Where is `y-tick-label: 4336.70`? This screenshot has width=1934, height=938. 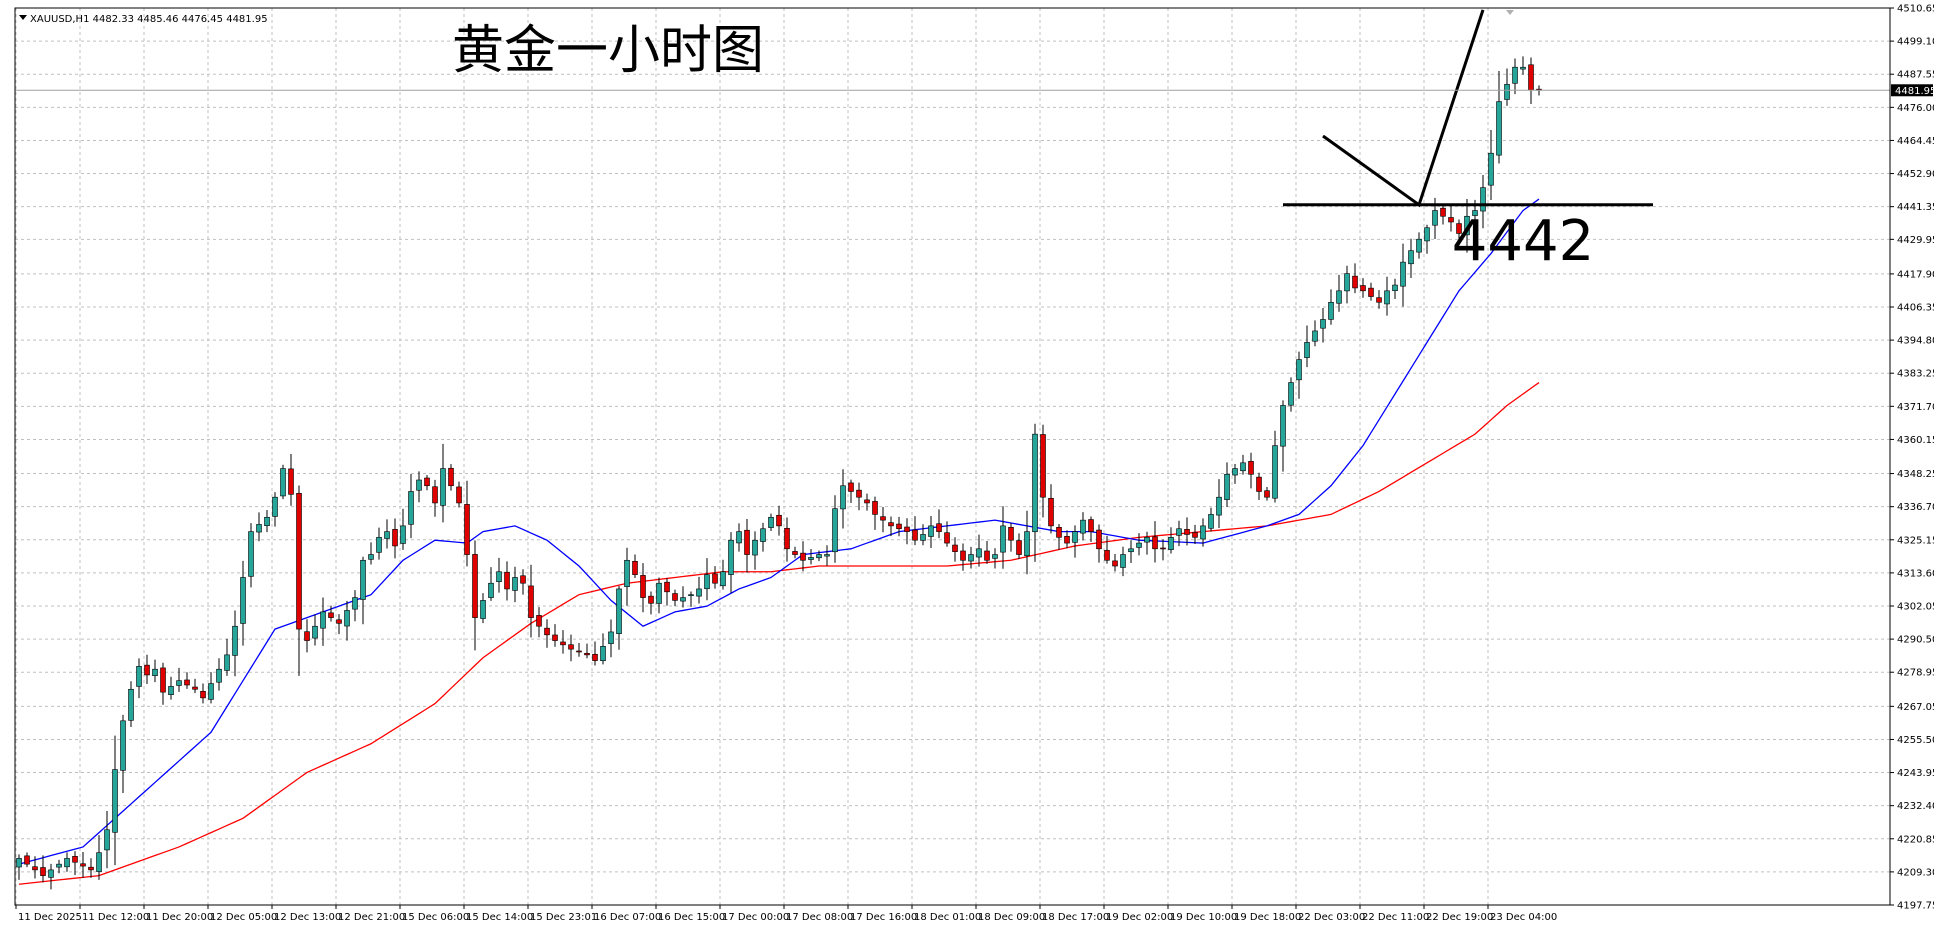 y-tick-label: 4336.70 is located at coordinates (1915, 507).